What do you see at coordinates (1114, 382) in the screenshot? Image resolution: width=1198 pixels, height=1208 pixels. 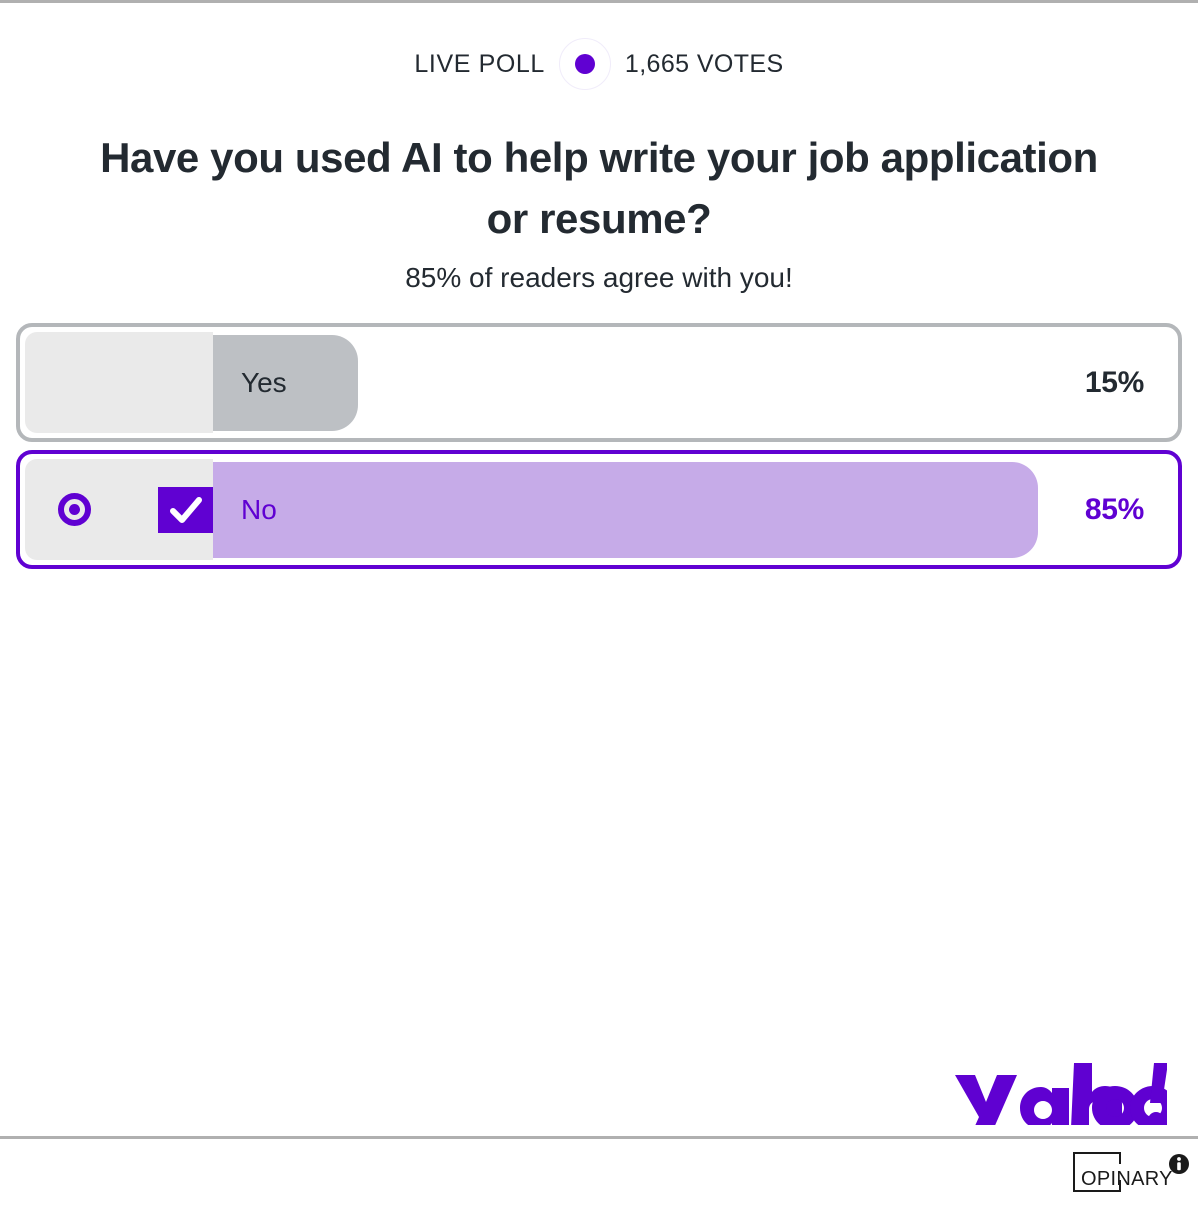 I see `option-yes-percent: 15%` at bounding box center [1114, 382].